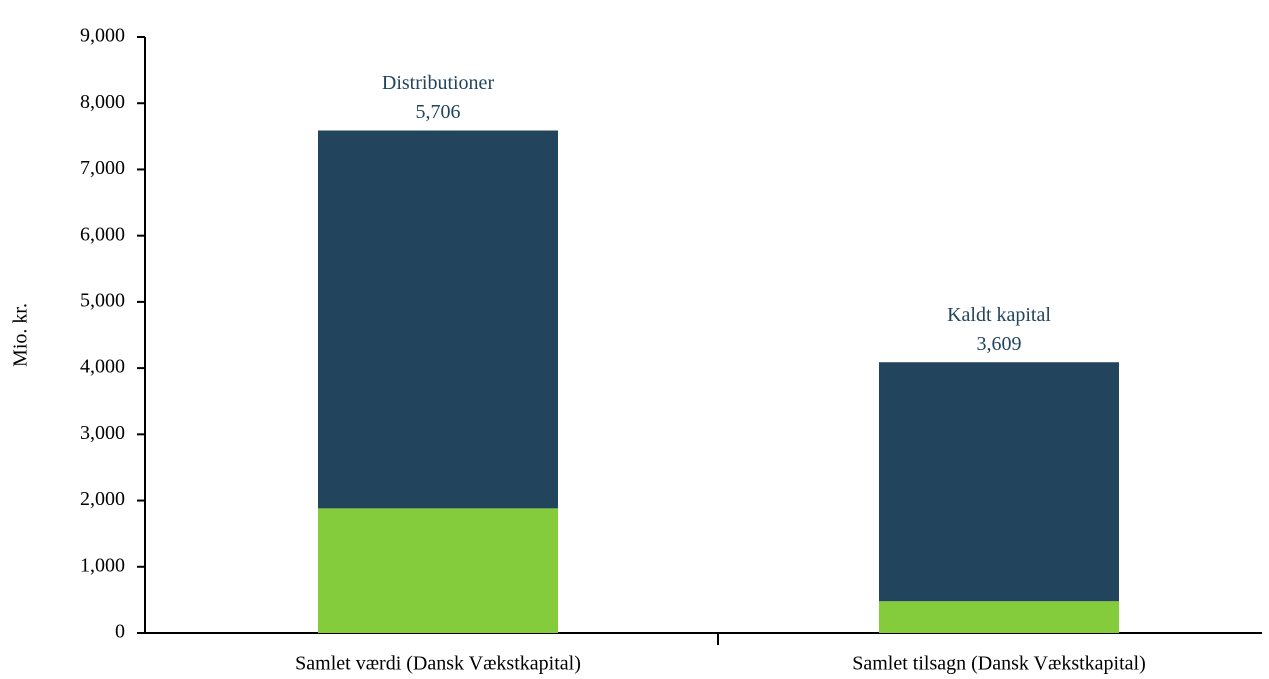 The image size is (1269, 679). Describe the element at coordinates (102, 499) in the screenshot. I see `y-tick-label: 2,000` at that location.